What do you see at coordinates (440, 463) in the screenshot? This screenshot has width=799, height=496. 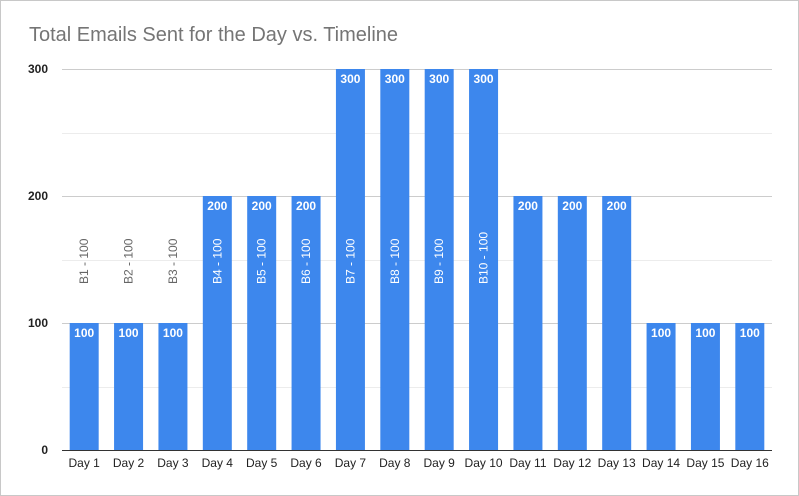 I see `x-tick-label: Day 9` at bounding box center [440, 463].